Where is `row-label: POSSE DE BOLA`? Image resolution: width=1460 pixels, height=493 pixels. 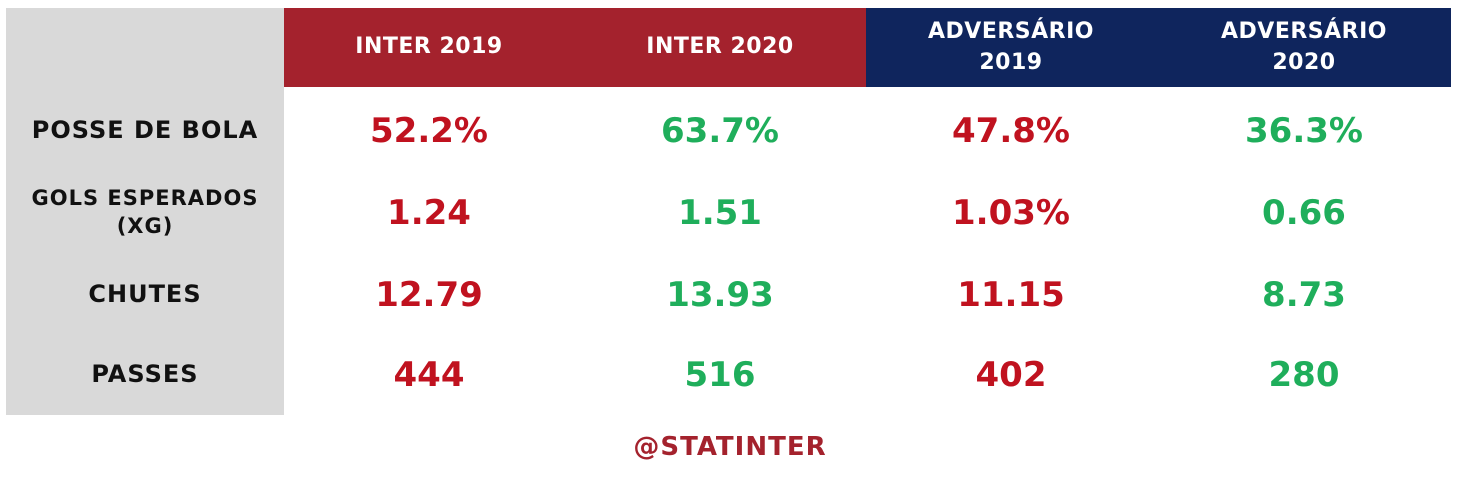
row-label: POSSE DE BOLA is located at coordinates (145, 130).